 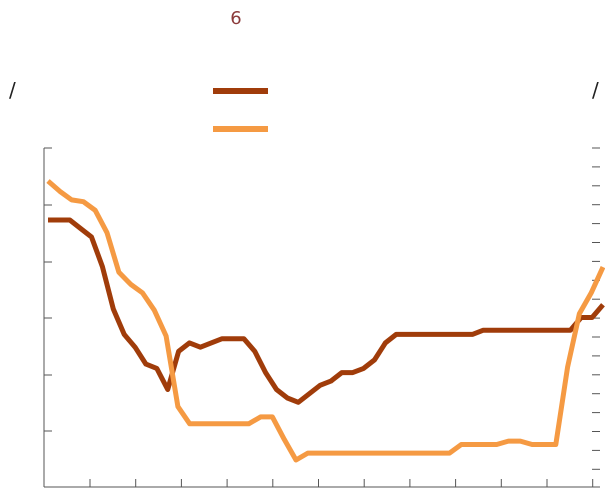 What do you see at coordinates (12, 90) in the screenshot?
I see `left-axis-unit-label: /` at bounding box center [12, 90].